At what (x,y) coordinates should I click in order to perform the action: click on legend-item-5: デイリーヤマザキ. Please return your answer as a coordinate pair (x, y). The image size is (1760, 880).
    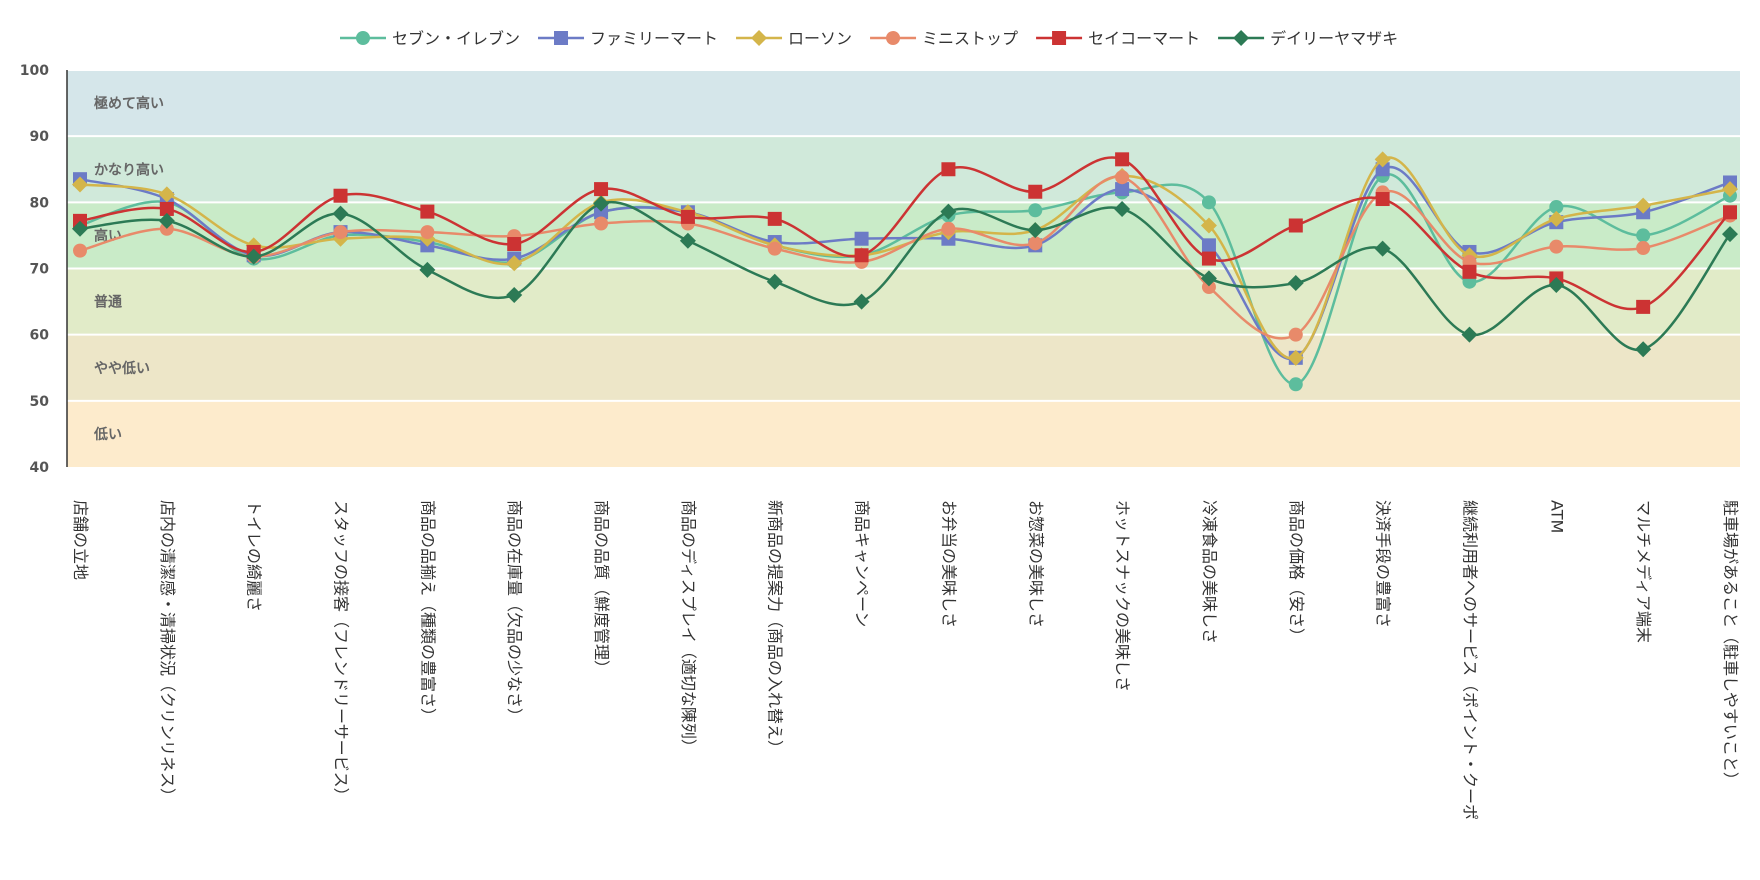
    Looking at the image, I should click on (1308, 38).